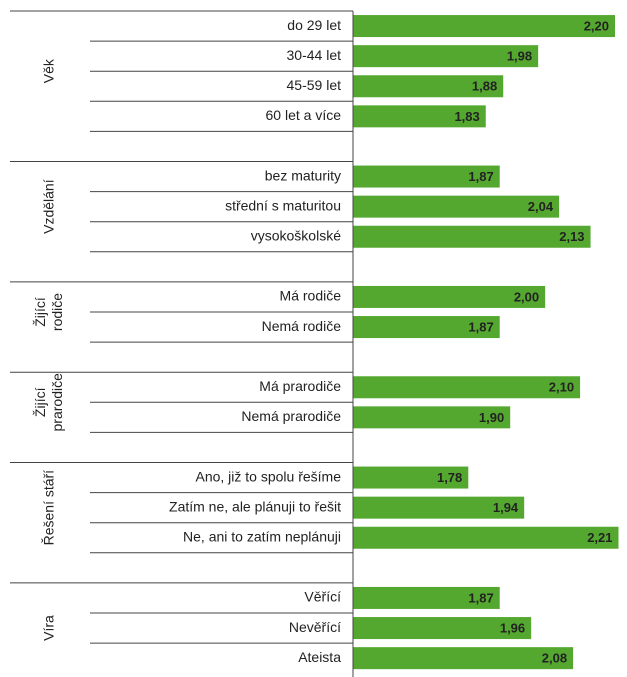 Image resolution: width=627 pixels, height=677 pixels. What do you see at coordinates (541, 206) in the screenshot?
I see `value-label: 2,04` at bounding box center [541, 206].